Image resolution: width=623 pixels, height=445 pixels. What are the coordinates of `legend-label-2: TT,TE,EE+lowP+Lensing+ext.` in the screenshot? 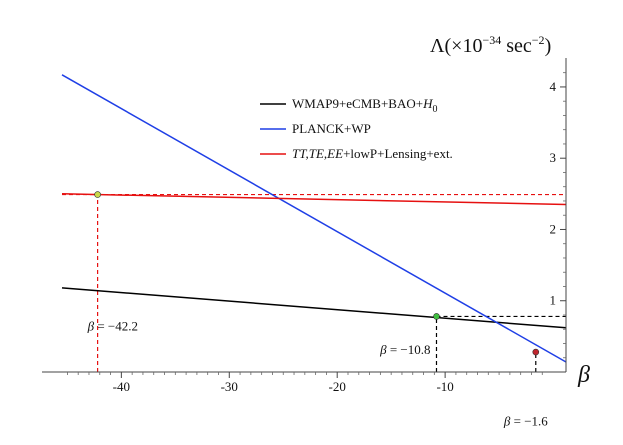 It's located at (372, 153).